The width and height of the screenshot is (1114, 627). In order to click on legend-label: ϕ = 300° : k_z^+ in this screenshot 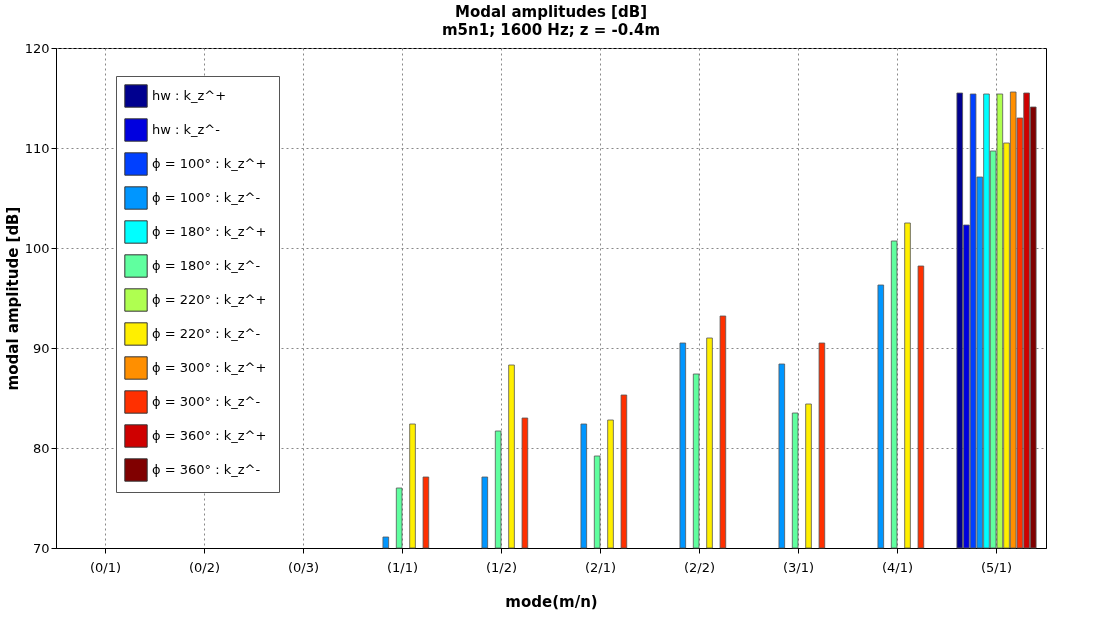, I will do `click(209, 367)`.